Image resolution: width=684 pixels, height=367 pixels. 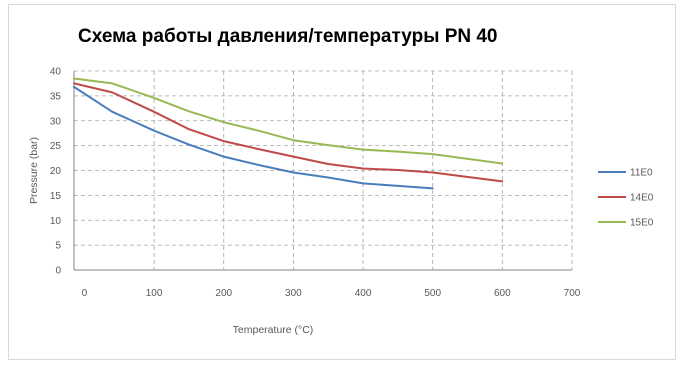 What do you see at coordinates (58, 271) in the screenshot?
I see `y-tick-label: 0` at bounding box center [58, 271].